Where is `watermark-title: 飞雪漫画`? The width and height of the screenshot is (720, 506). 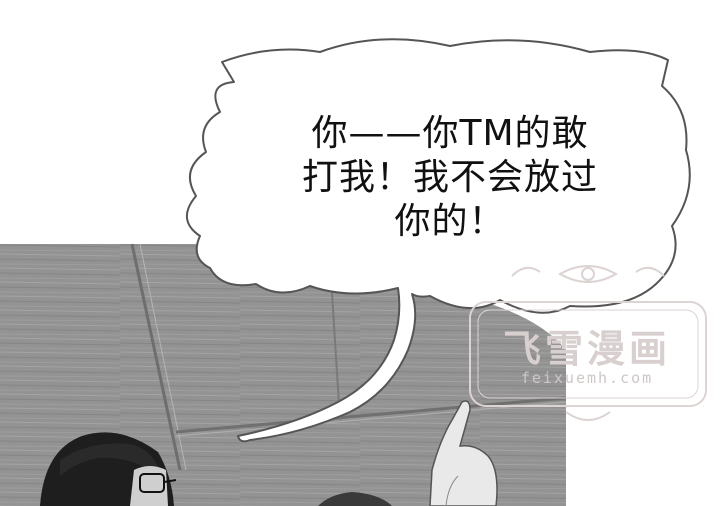 watermark-title: 飞雪漫画 is located at coordinates (586, 349).